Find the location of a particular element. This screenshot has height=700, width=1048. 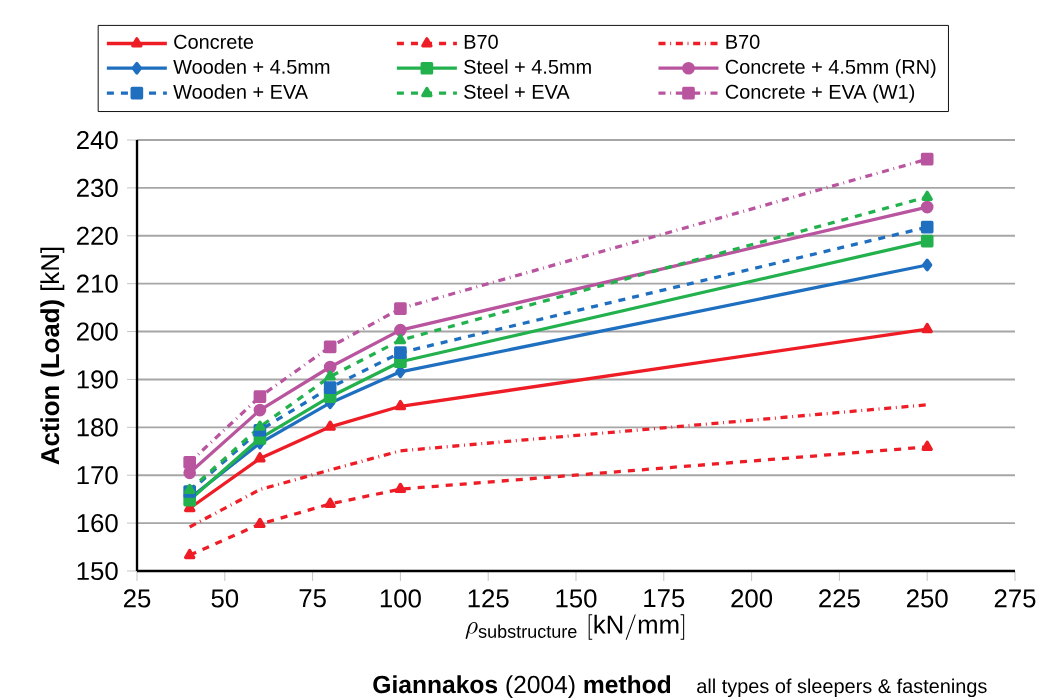

x-tick-label: 275 is located at coordinates (1015, 598).